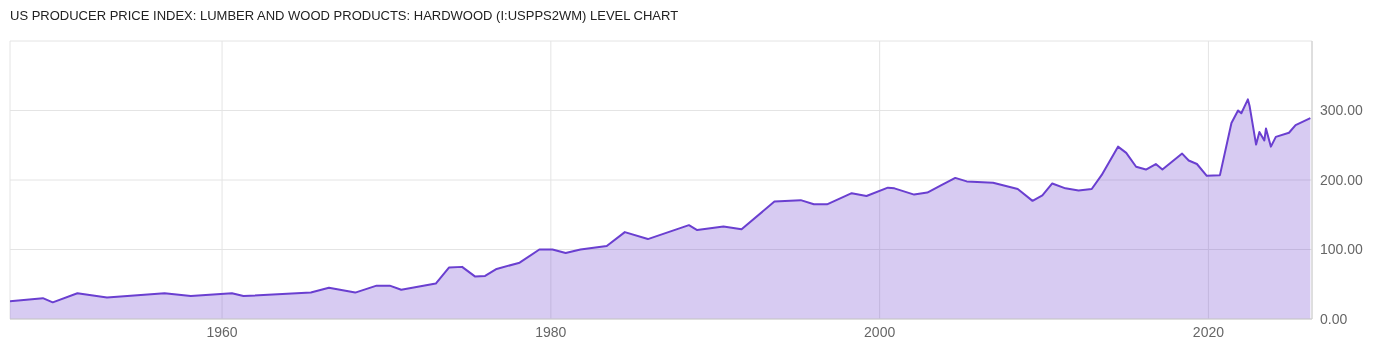  What do you see at coordinates (1342, 249) in the screenshot?
I see `y-tick-label: 100.00` at bounding box center [1342, 249].